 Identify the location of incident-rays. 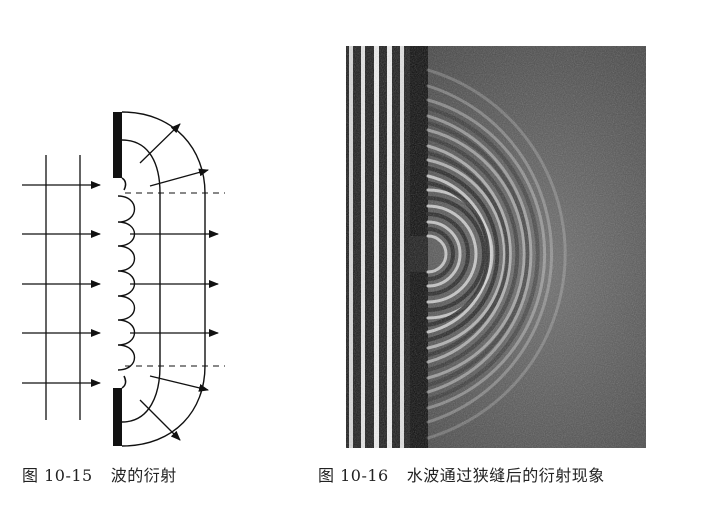
(61, 284).